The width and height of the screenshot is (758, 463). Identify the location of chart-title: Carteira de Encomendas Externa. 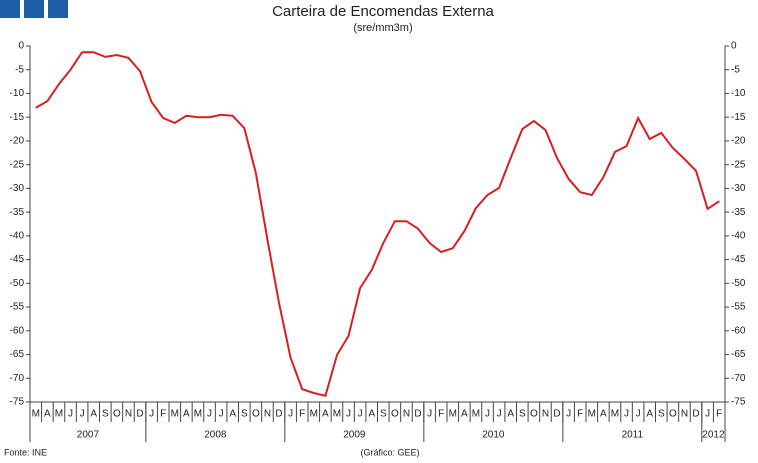
(383, 11).